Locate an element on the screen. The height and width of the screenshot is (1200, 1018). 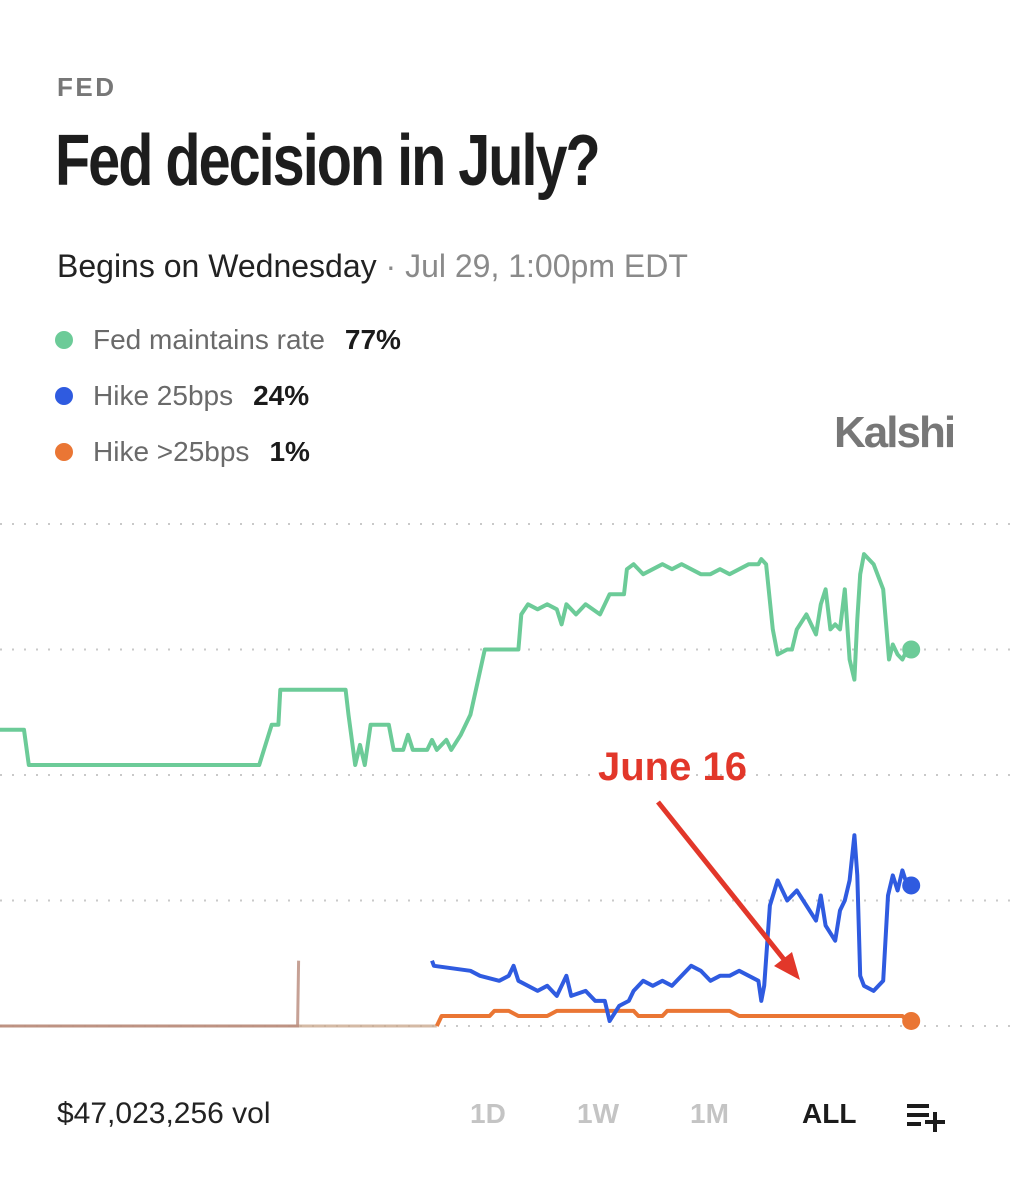
legend-label: Fed maintains rate is located at coordinates (209, 339).